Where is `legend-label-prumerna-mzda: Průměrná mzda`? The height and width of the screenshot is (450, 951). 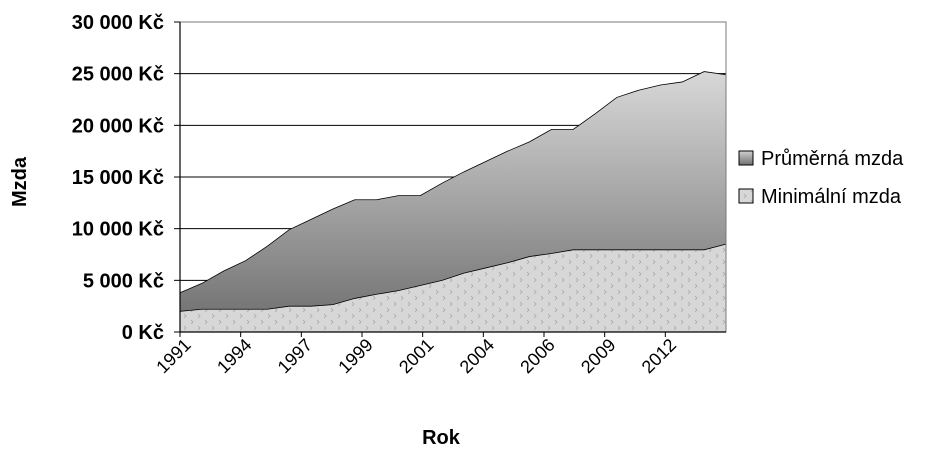
legend-label-prumerna-mzda: Průměrná mzda is located at coordinates (832, 159).